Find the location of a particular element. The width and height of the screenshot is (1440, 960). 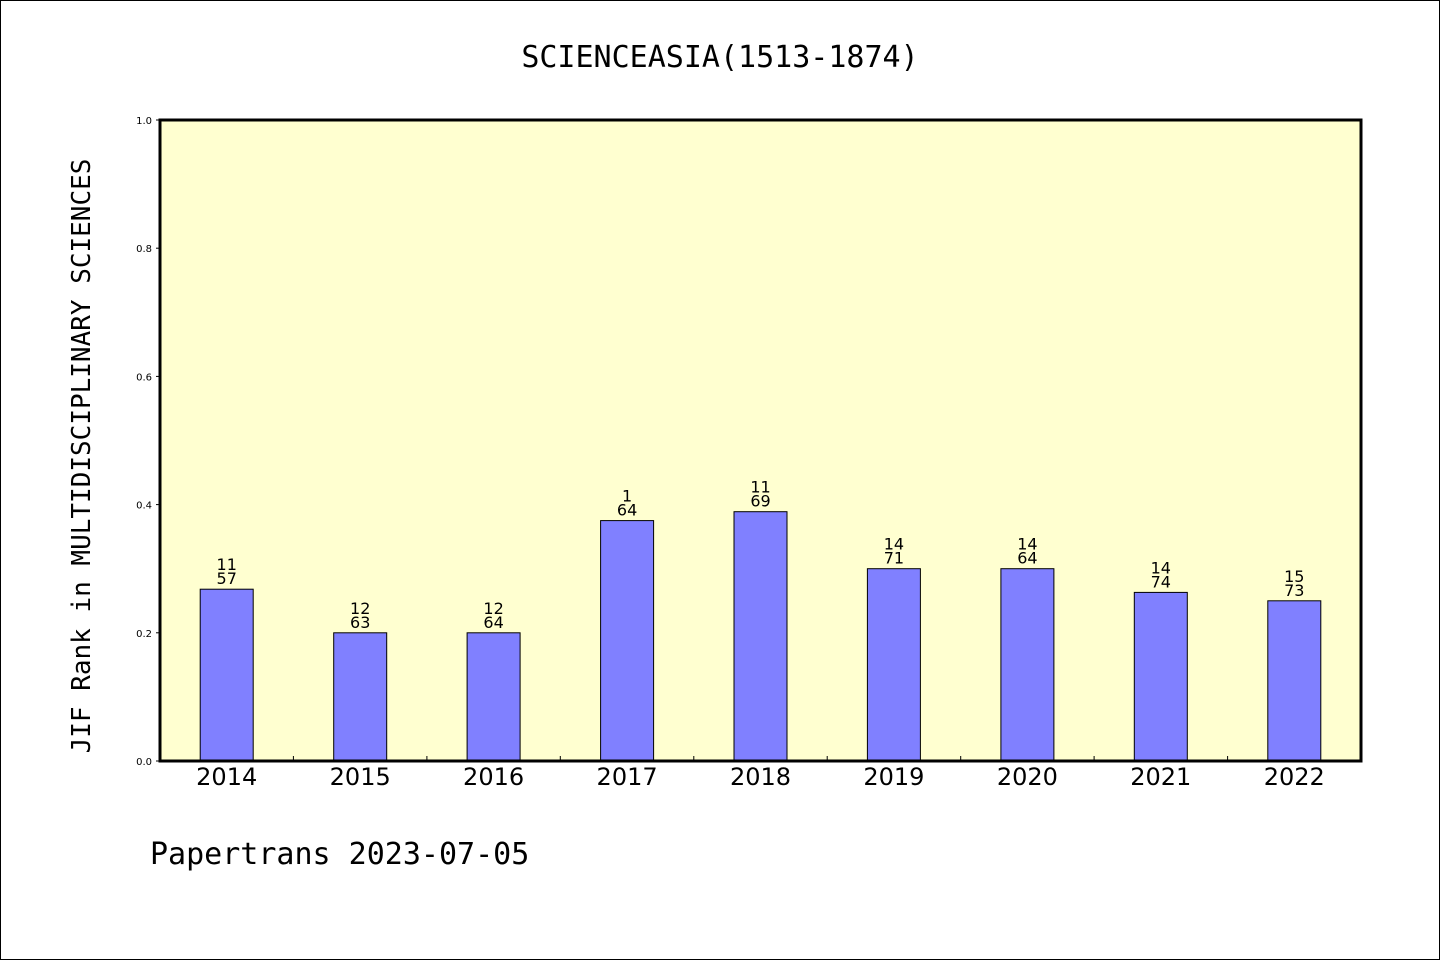

bar-rank-label-2017: 1 is located at coordinates (627, 496).